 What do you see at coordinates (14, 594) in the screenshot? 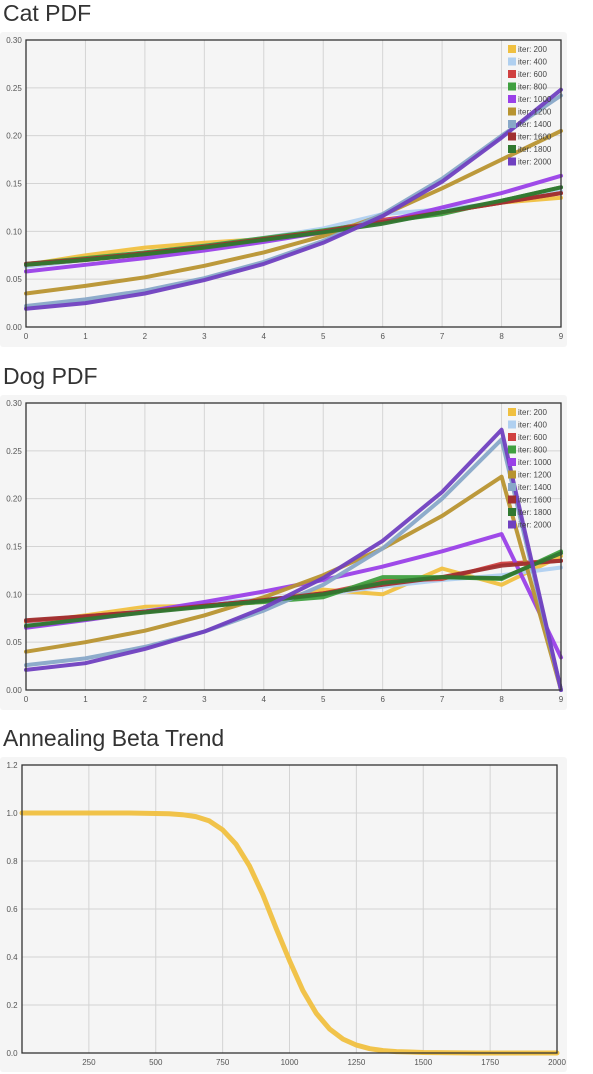
I see `y-tick-label: 0.10` at bounding box center [14, 594].